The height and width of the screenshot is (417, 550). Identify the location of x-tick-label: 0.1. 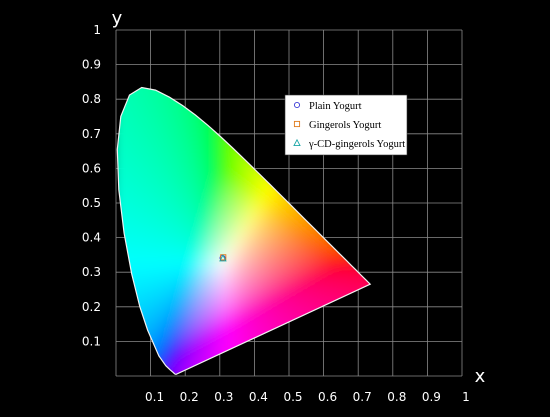
(154, 397).